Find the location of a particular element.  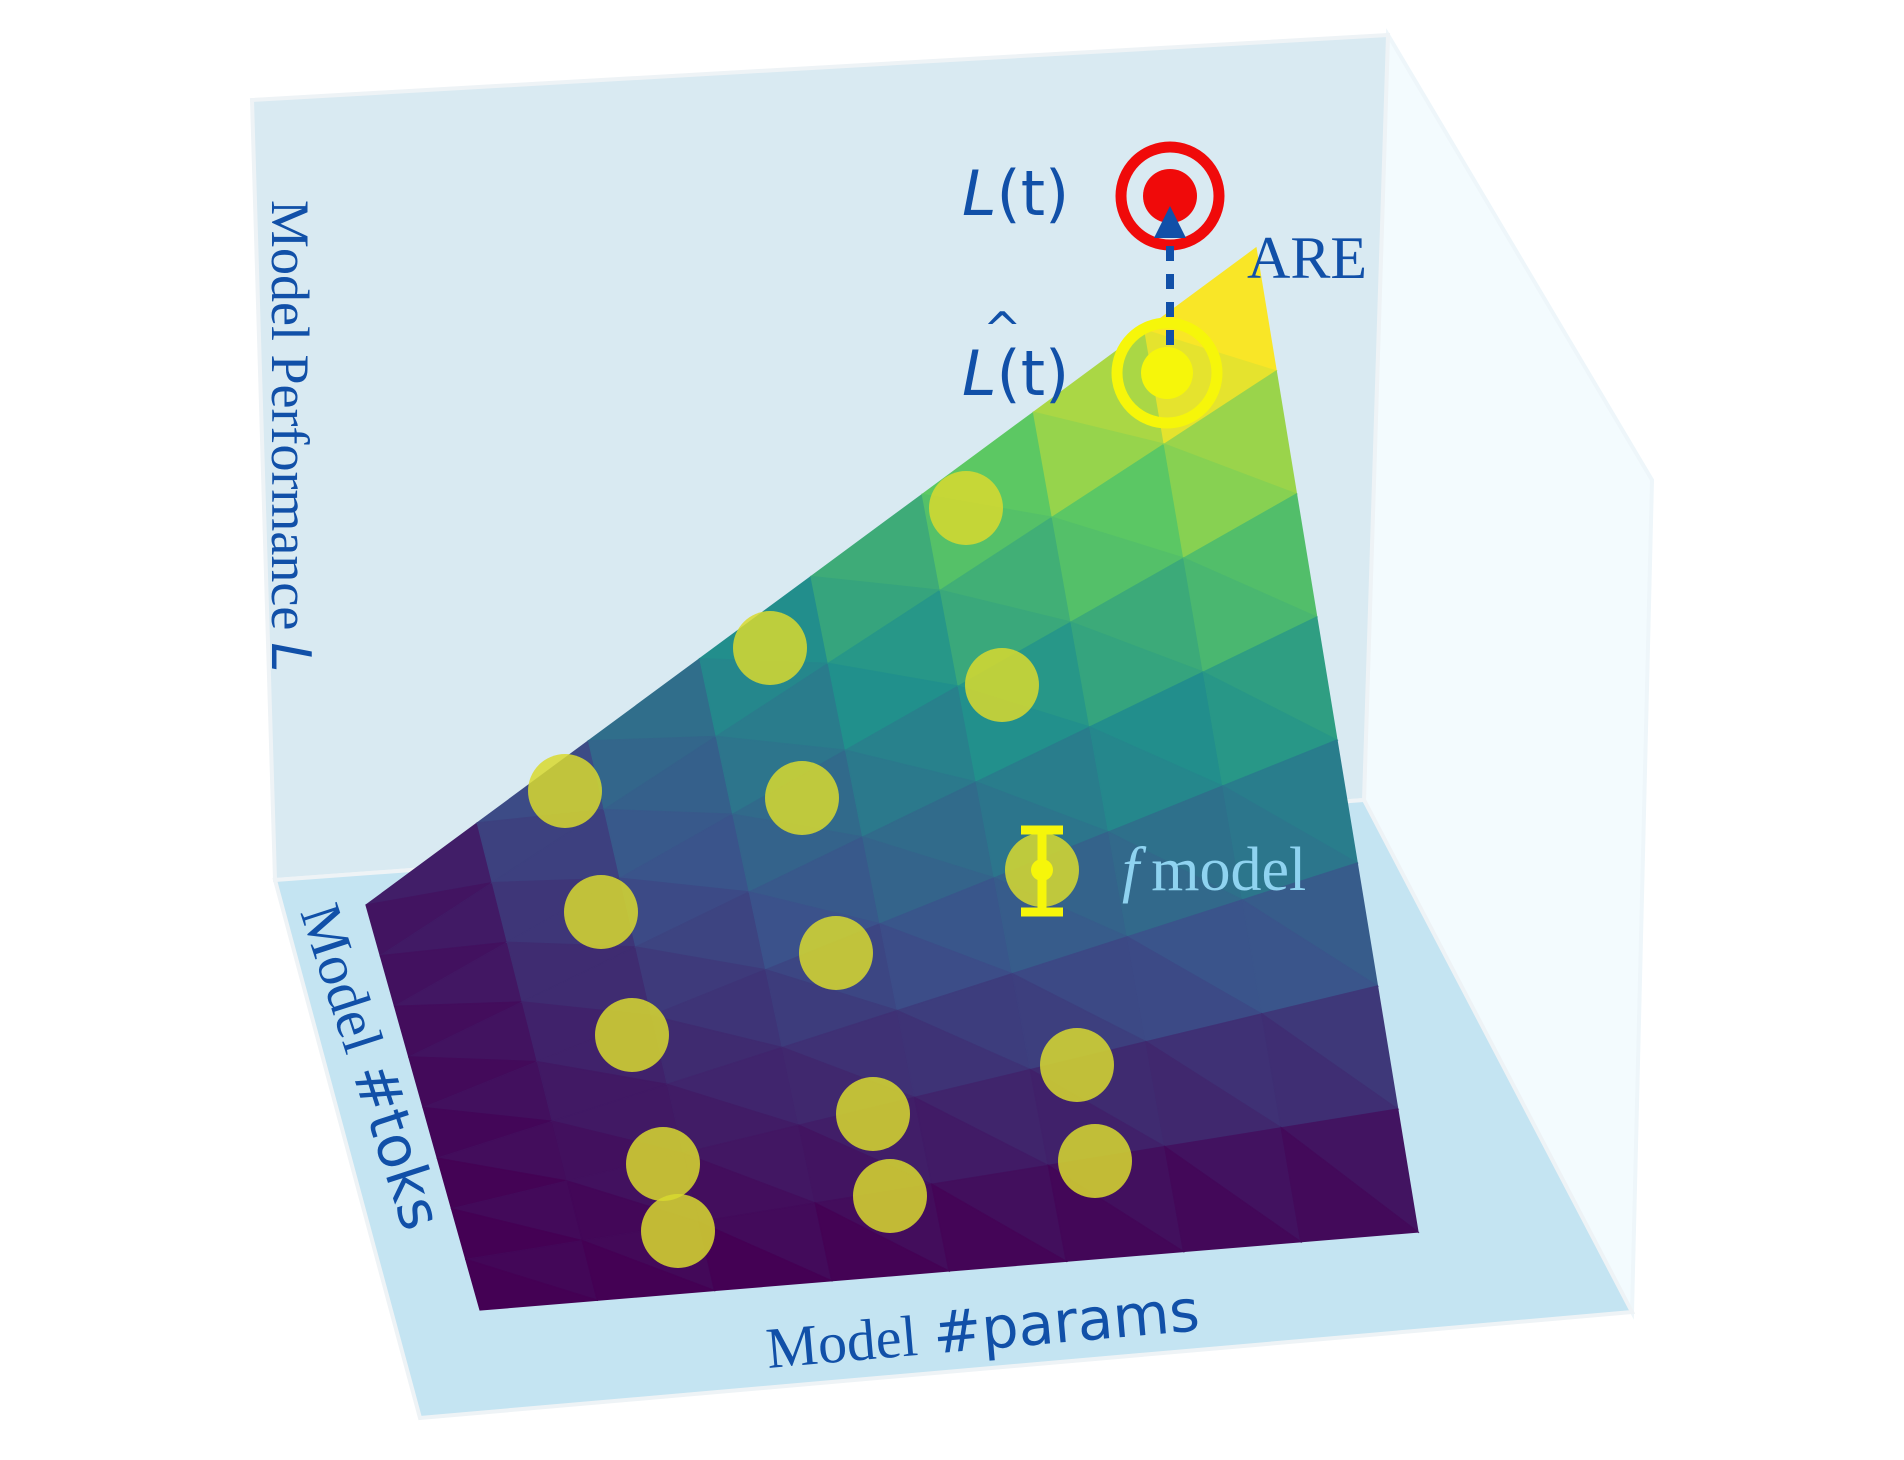

model-label: f model is located at coordinates (1214, 870).